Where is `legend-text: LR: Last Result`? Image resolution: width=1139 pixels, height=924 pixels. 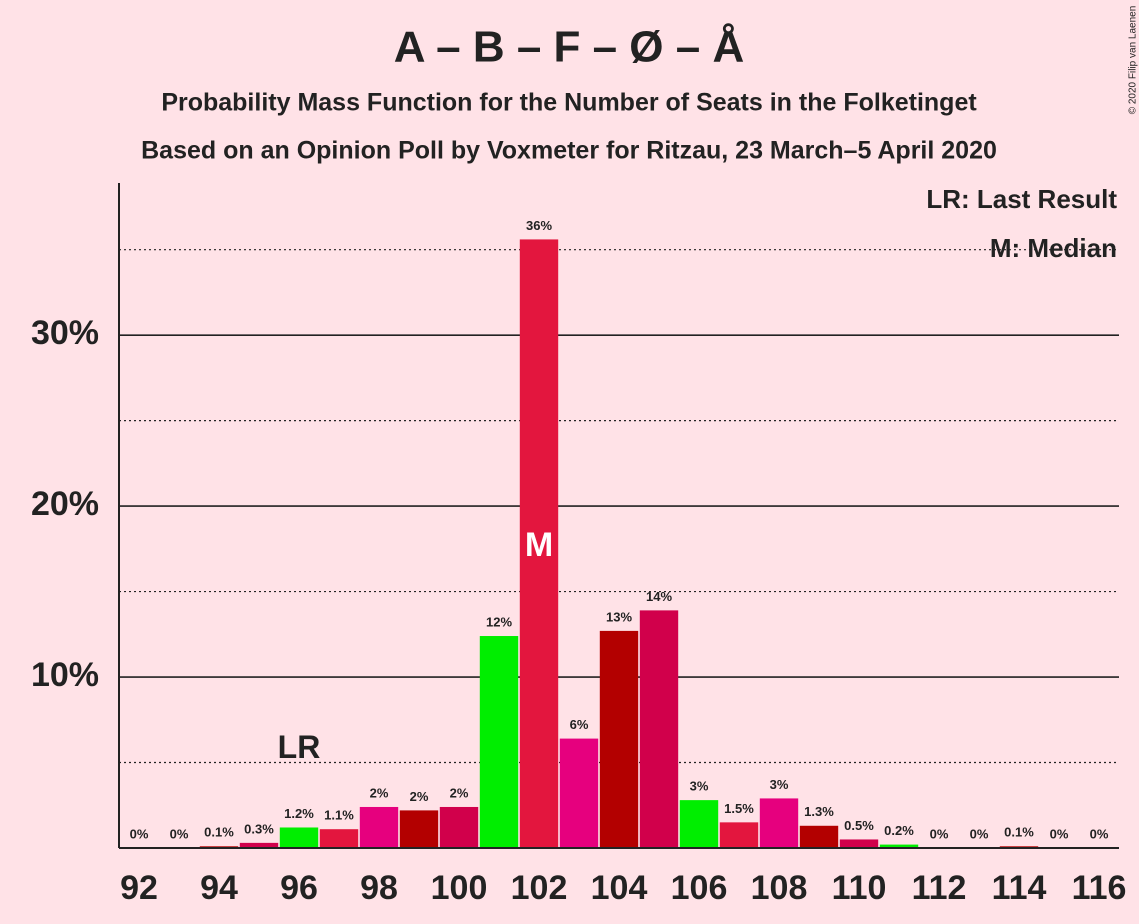 legend-text: LR: Last Result is located at coordinates (1021, 199).